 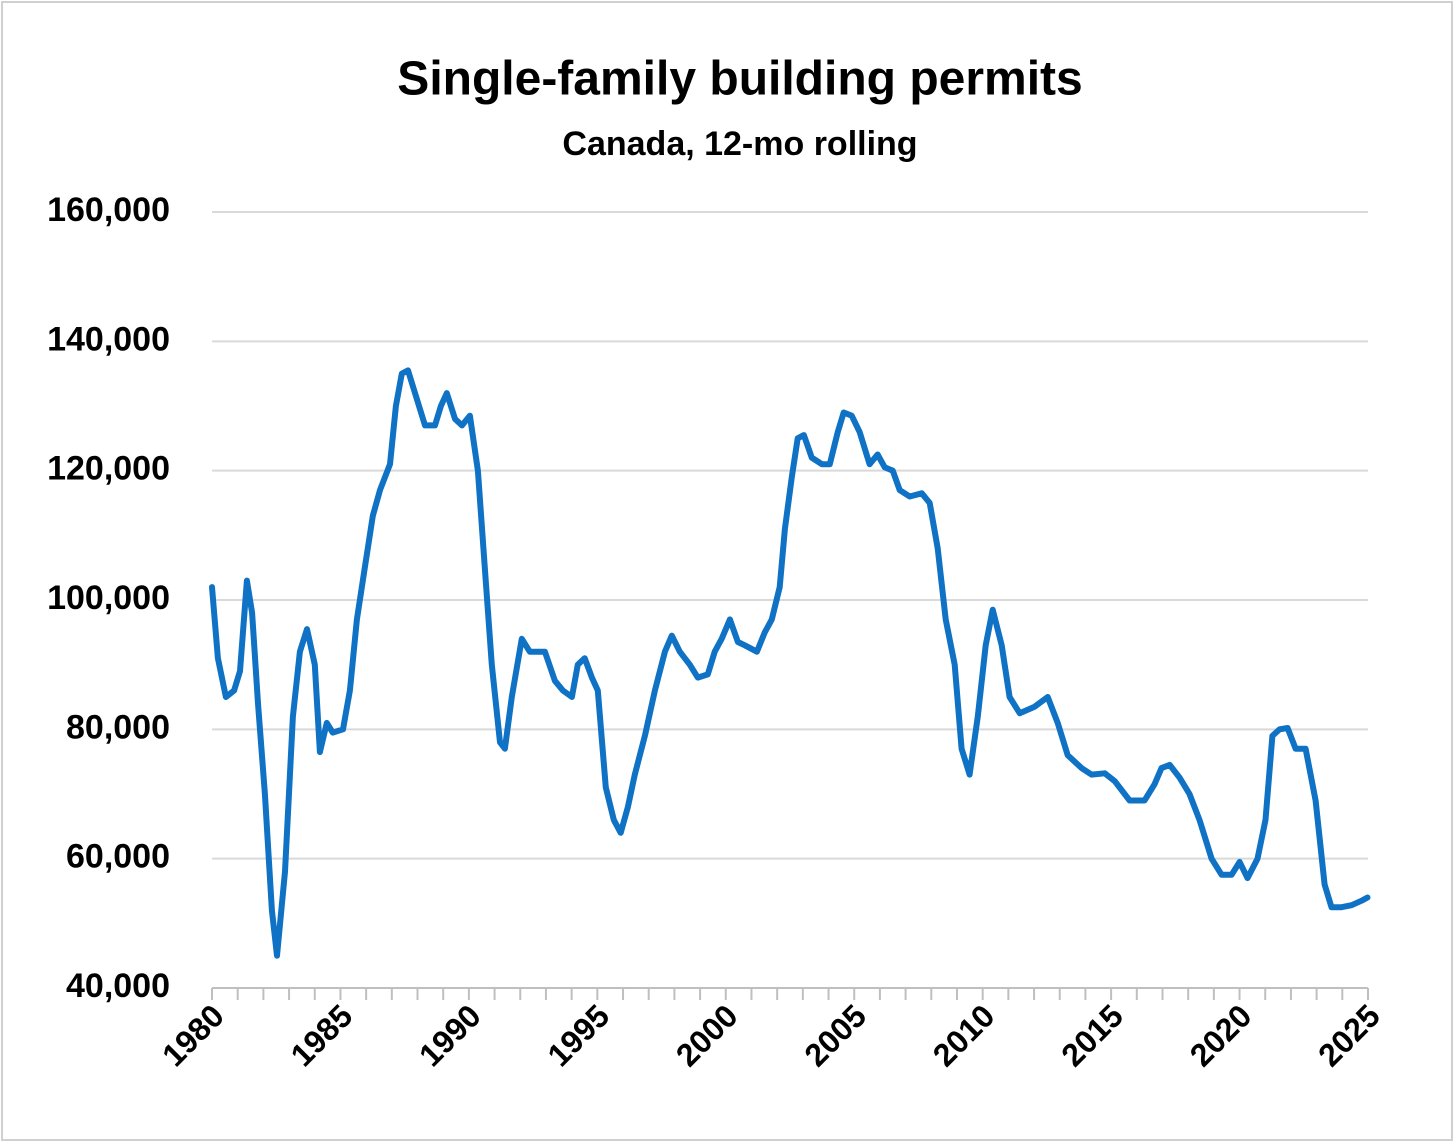 I want to click on y-tick-label: 40,000, so click(x=118, y=986).